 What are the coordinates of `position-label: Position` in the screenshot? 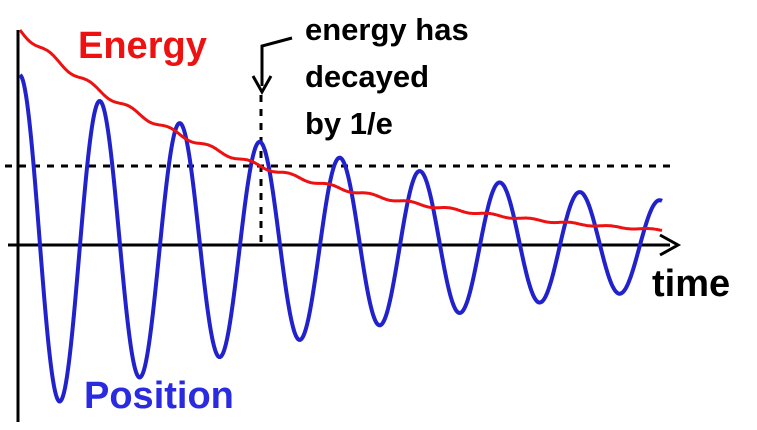 It's located at (159, 396).